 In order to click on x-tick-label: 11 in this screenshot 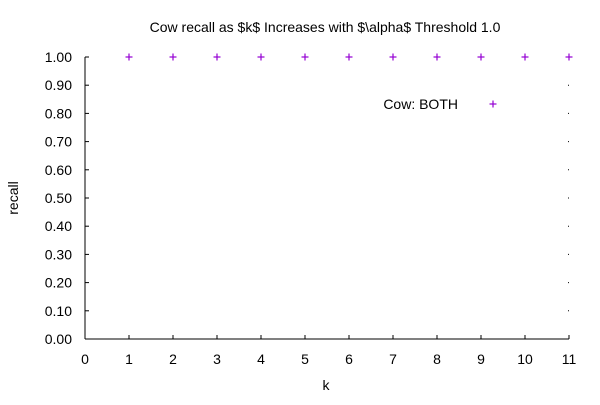, I will do `click(569, 359)`.